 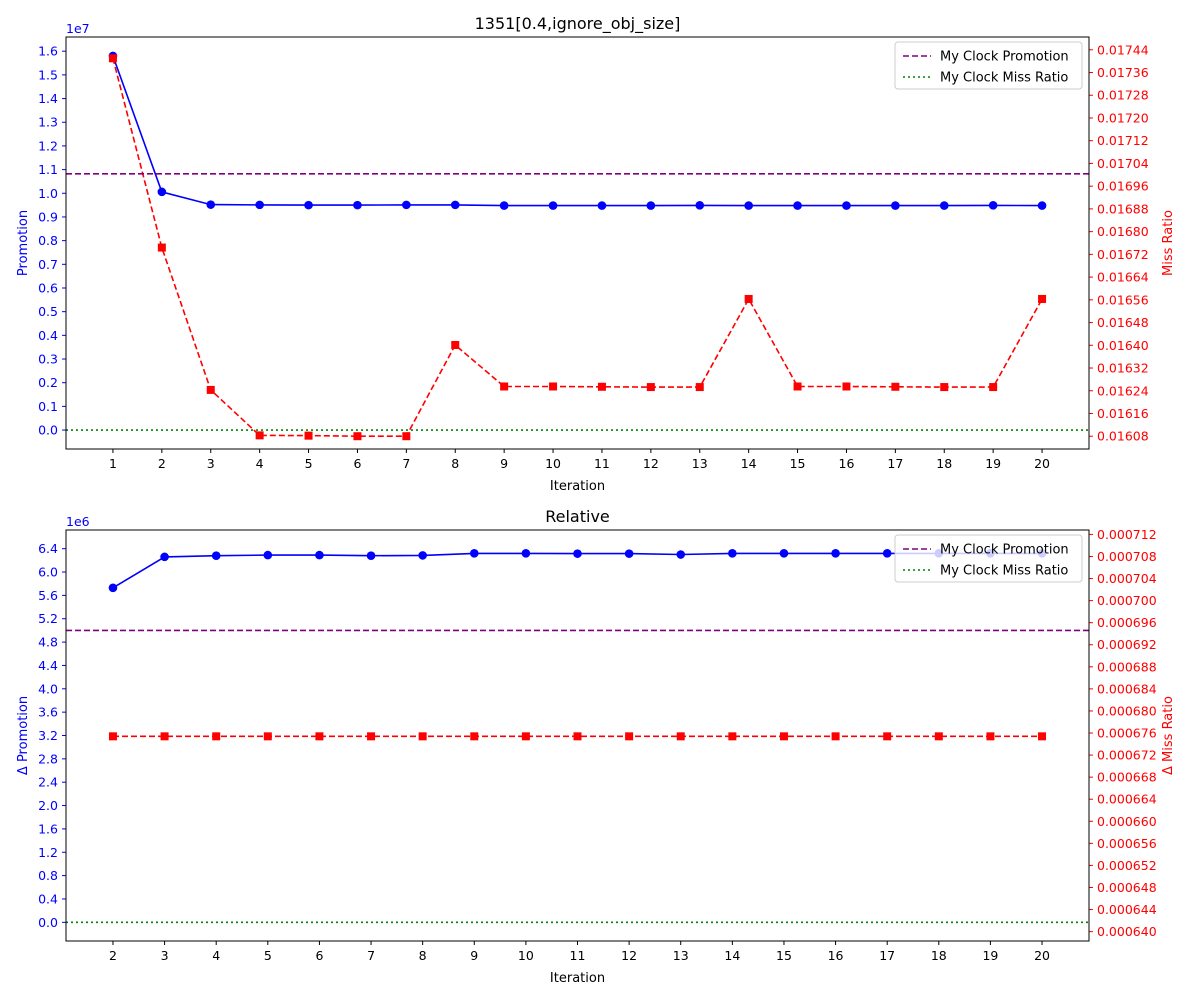 What do you see at coordinates (629, 955) in the screenshot?
I see `x-tick-label: 12` at bounding box center [629, 955].